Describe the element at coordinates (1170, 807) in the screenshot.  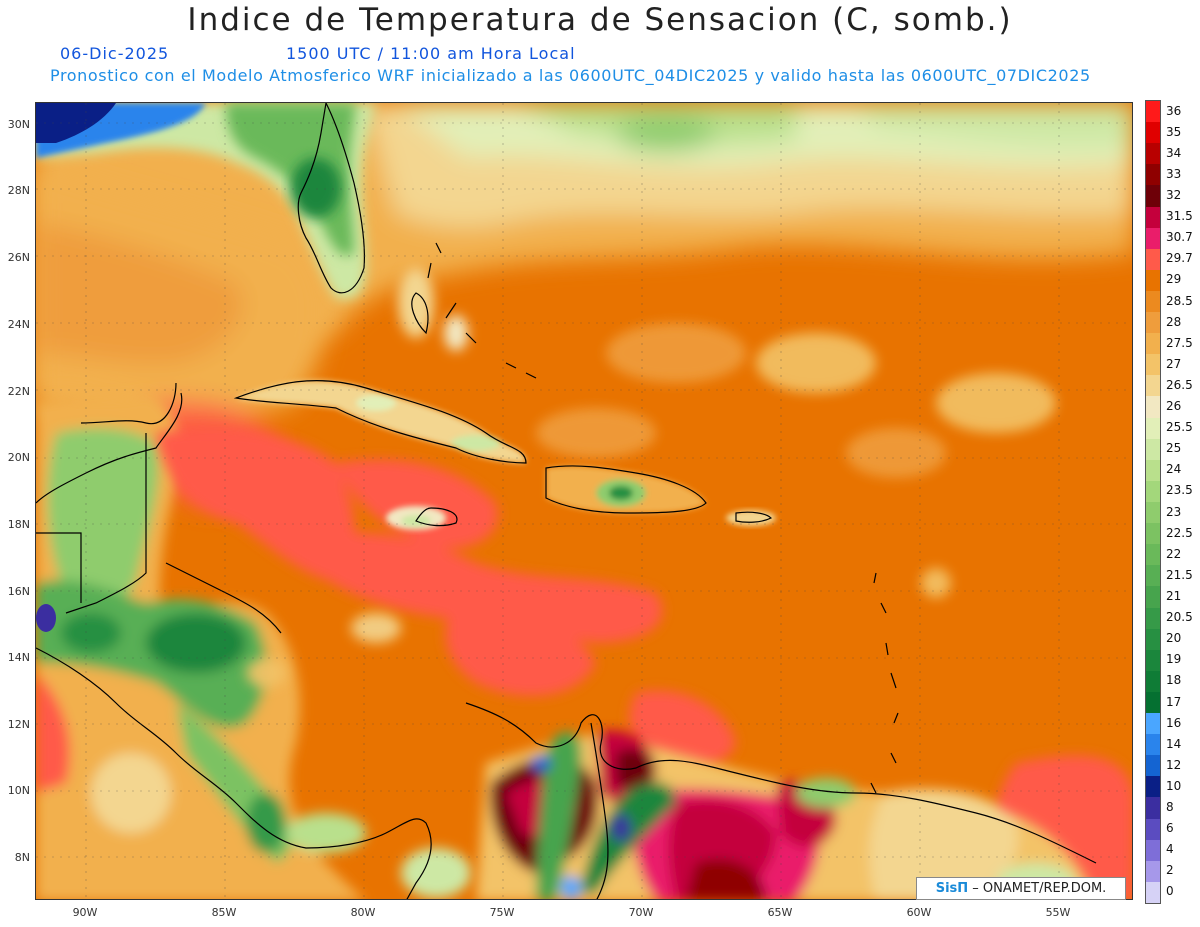
I see `legend-label: 8` at that location.